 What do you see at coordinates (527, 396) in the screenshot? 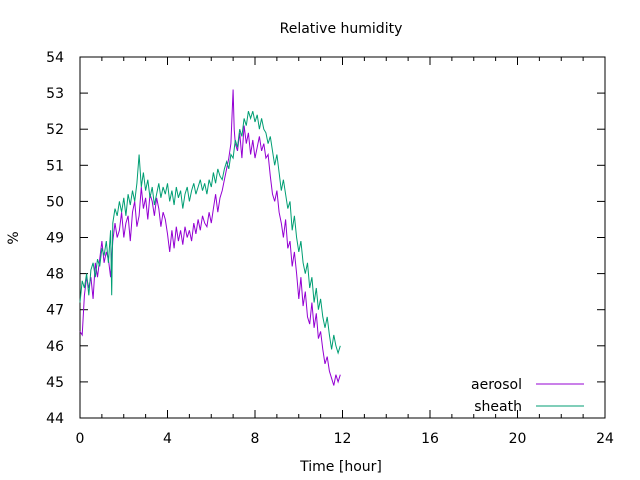
I see `legend: aerosol sheath` at bounding box center [527, 396].